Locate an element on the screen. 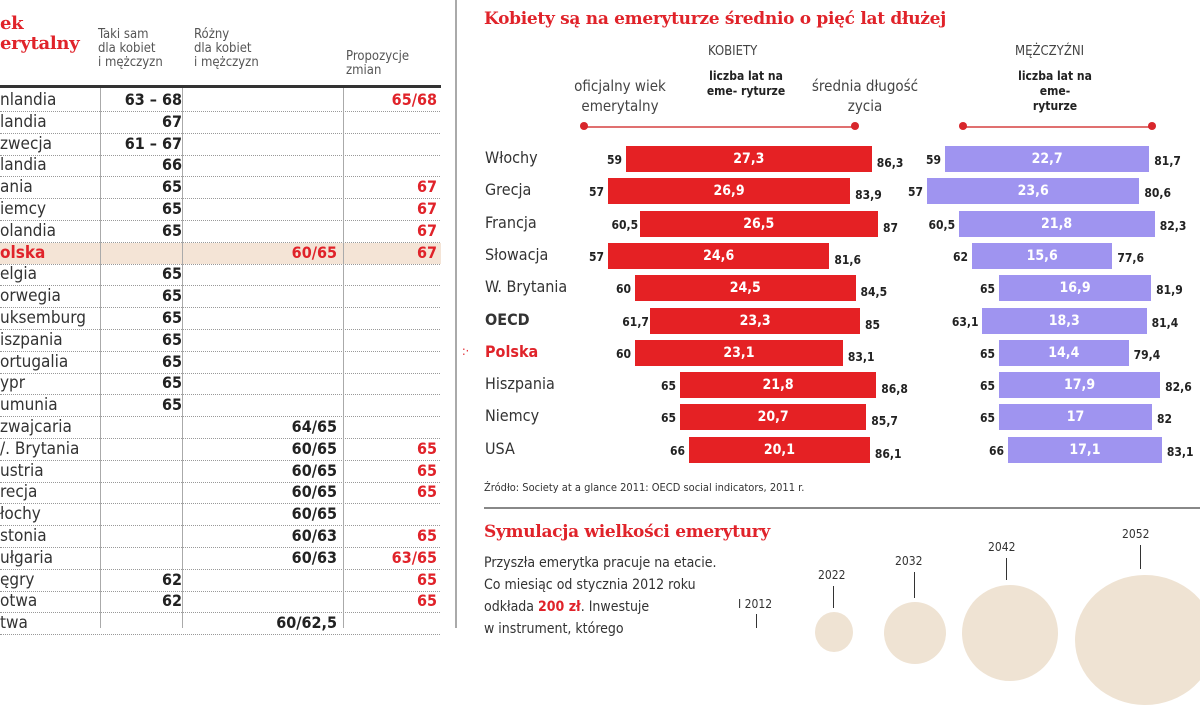 The image size is (1200, 705). men-retirement-age-value: 60,5 is located at coordinates (942, 224).